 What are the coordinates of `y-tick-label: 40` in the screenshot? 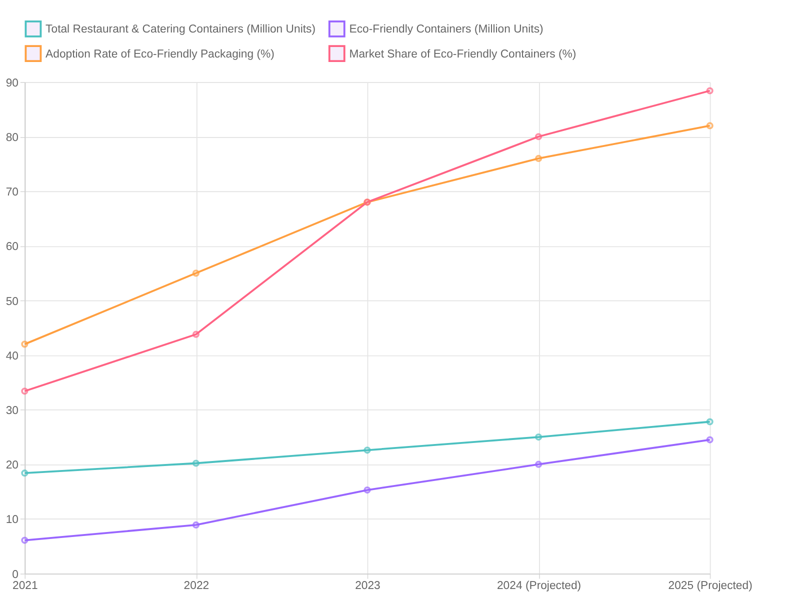 It's located at (12, 356).